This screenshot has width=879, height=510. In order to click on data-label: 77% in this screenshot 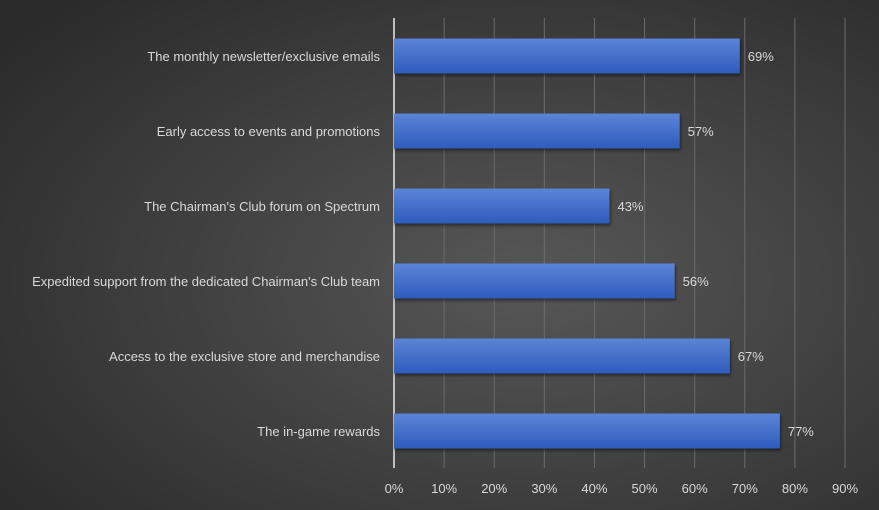, I will do `click(801, 431)`.